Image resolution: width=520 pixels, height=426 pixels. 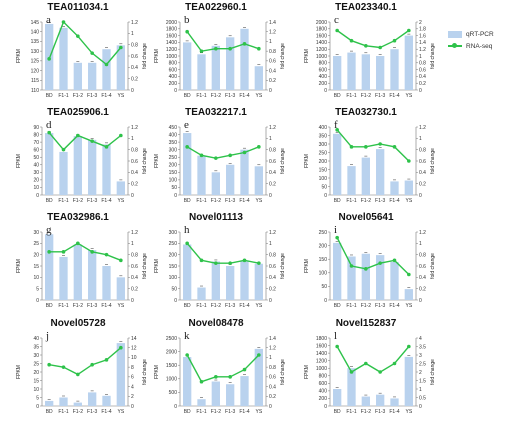 What do you see at coordinates (484, 34) in the screenshot?
I see `legend-item-bars: qRT-PCR` at bounding box center [484, 34].